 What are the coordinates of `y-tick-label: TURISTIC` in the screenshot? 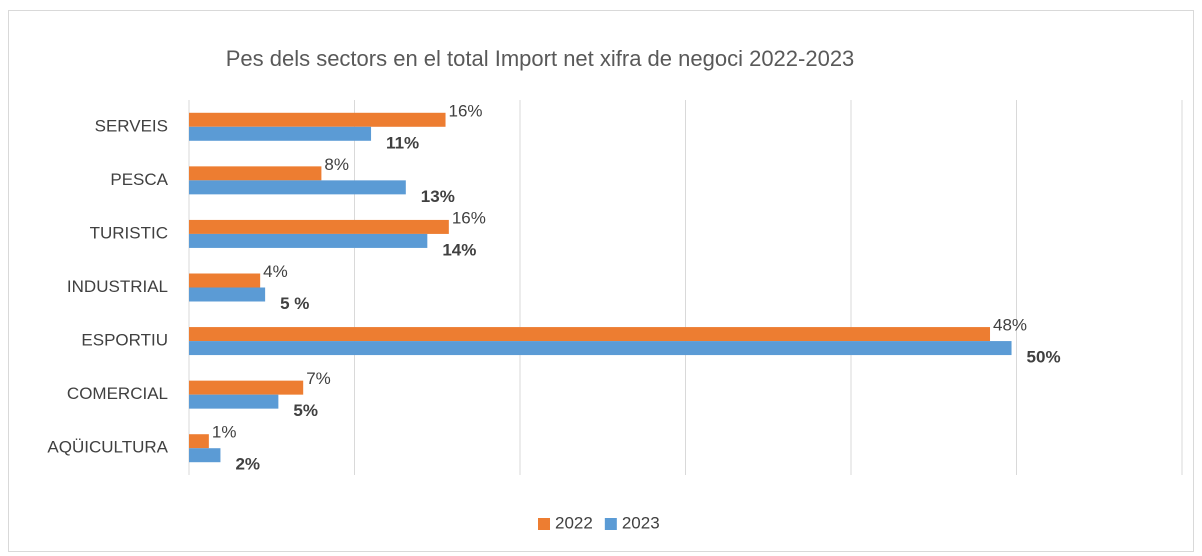 It's located at (129, 232).